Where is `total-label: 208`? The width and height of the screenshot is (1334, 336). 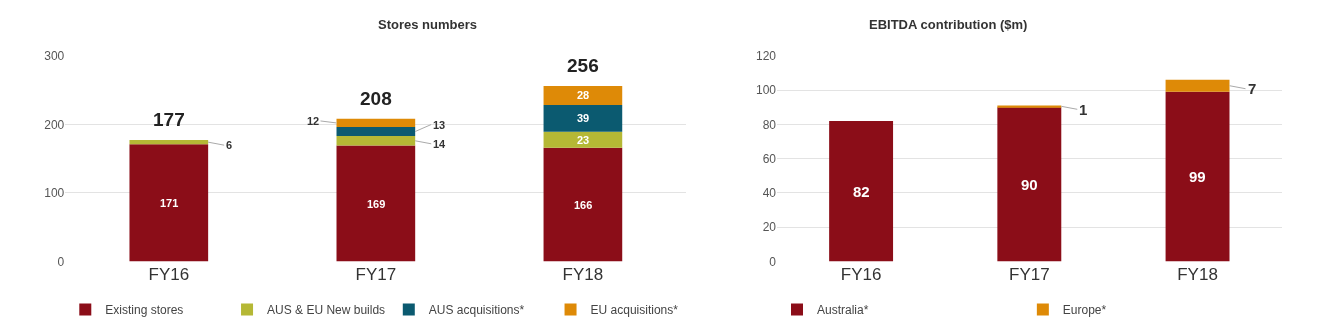
total-label: 208 is located at coordinates (376, 98).